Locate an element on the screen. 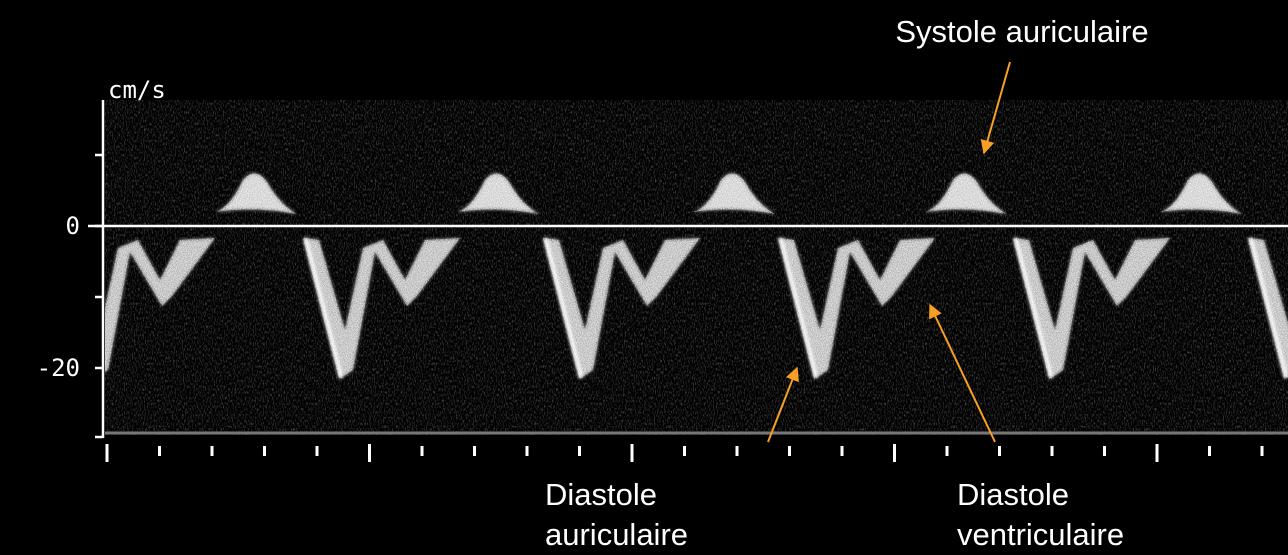 The height and width of the screenshot is (555, 1288). y-label: -20 is located at coordinates (58, 368).